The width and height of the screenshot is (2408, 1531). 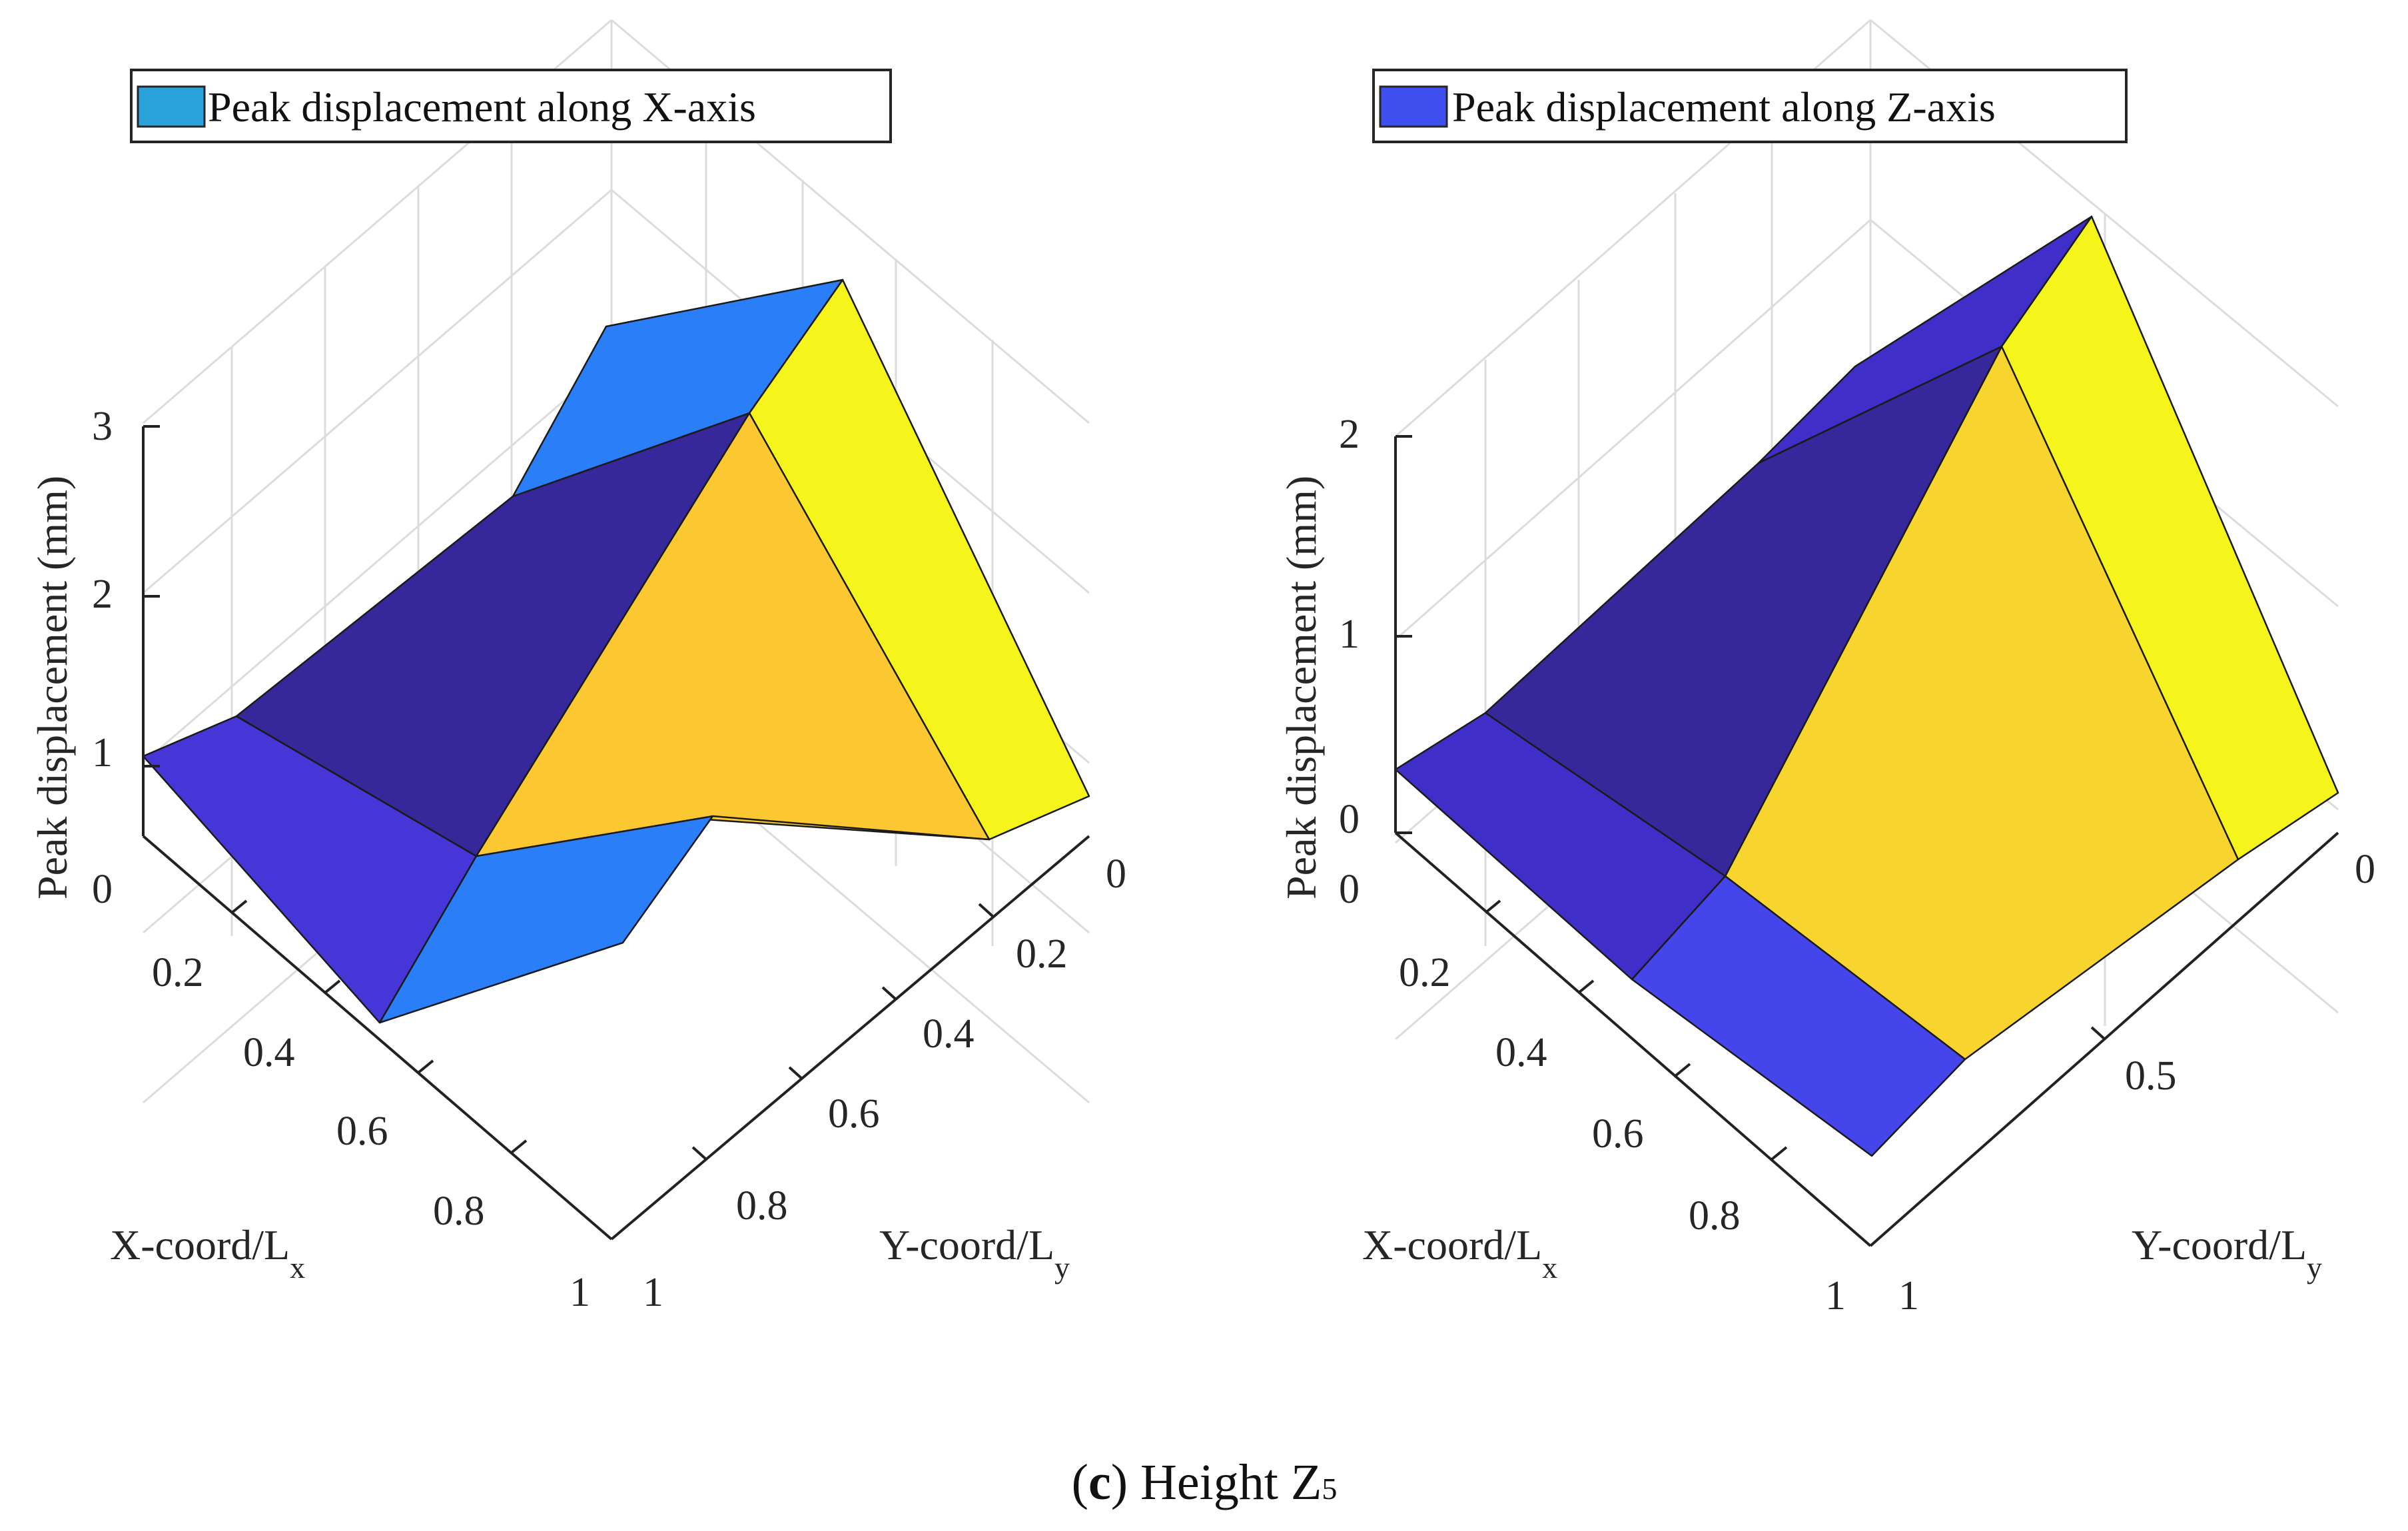 I want to click on legend-label: Peak displacement along Z-axis, so click(x=1724, y=107).